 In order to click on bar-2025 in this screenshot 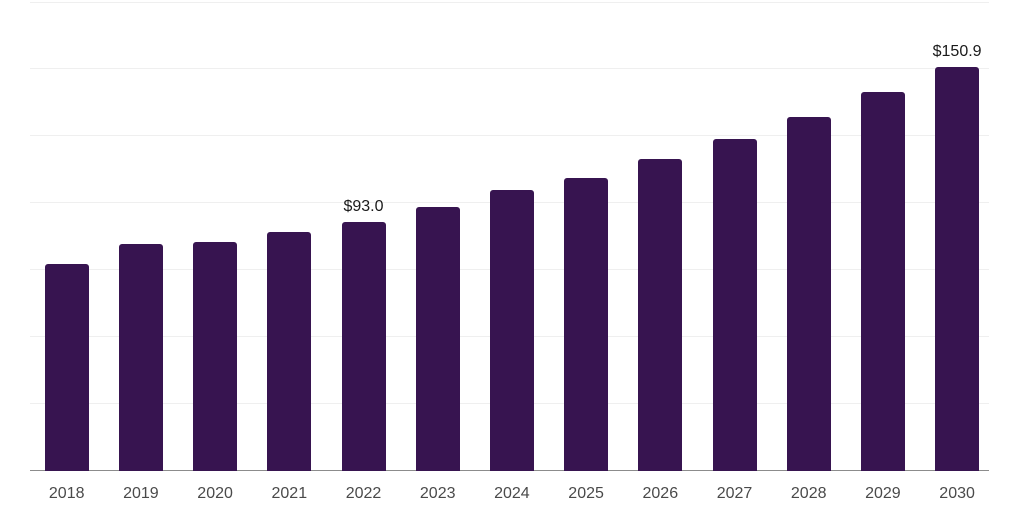, I will do `click(586, 324)`.